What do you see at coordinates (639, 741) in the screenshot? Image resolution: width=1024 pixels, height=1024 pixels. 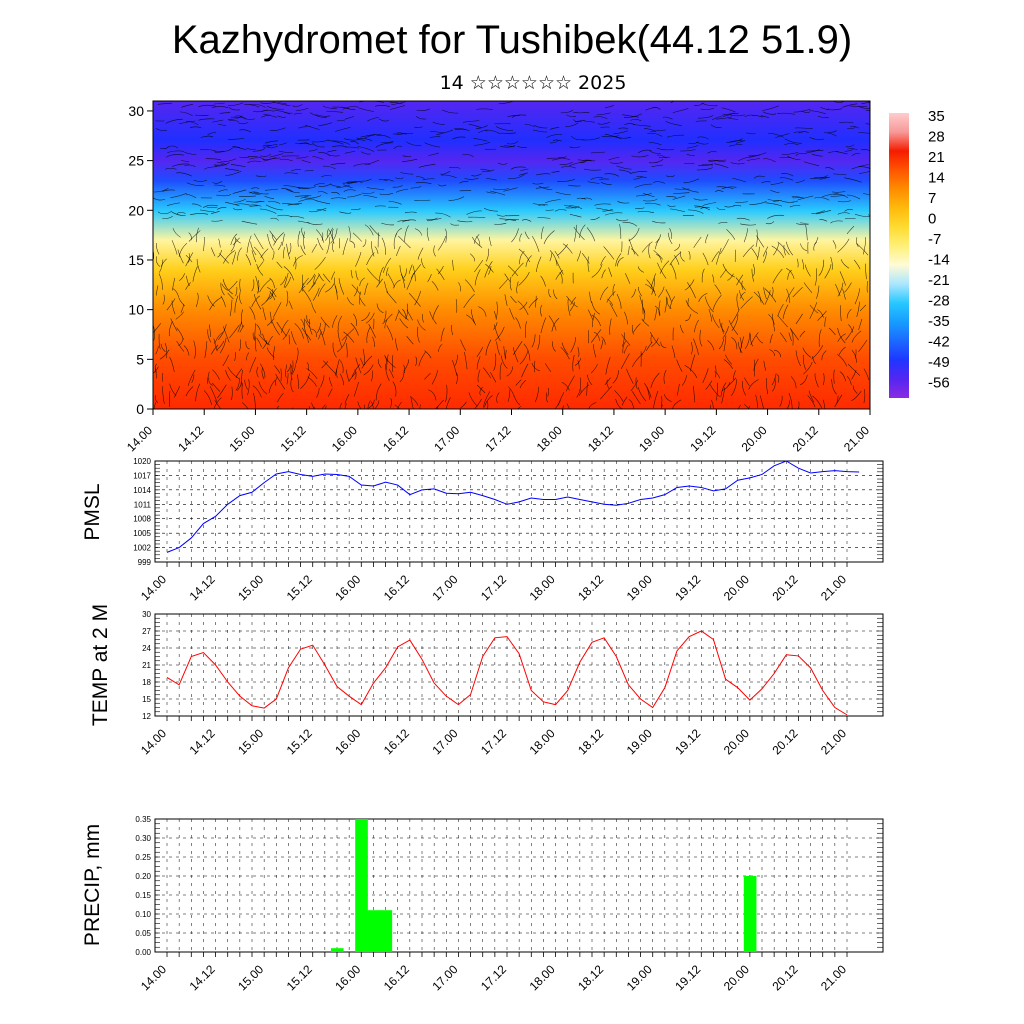 I see `x-tick-label: 19.00` at bounding box center [639, 741].